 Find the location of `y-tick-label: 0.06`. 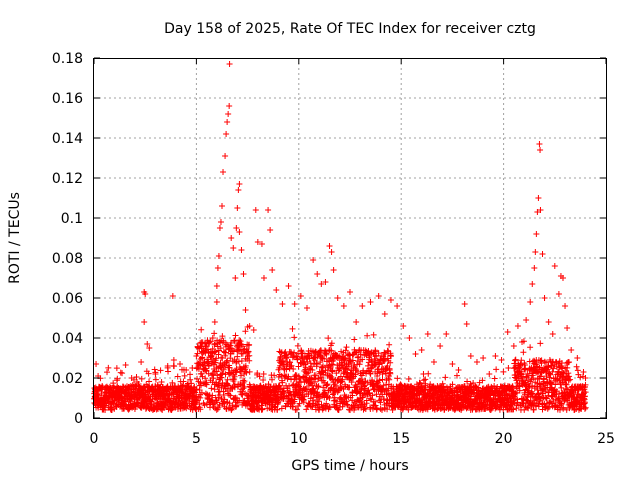

y-tick-label: 0.06 is located at coordinates (67, 299).